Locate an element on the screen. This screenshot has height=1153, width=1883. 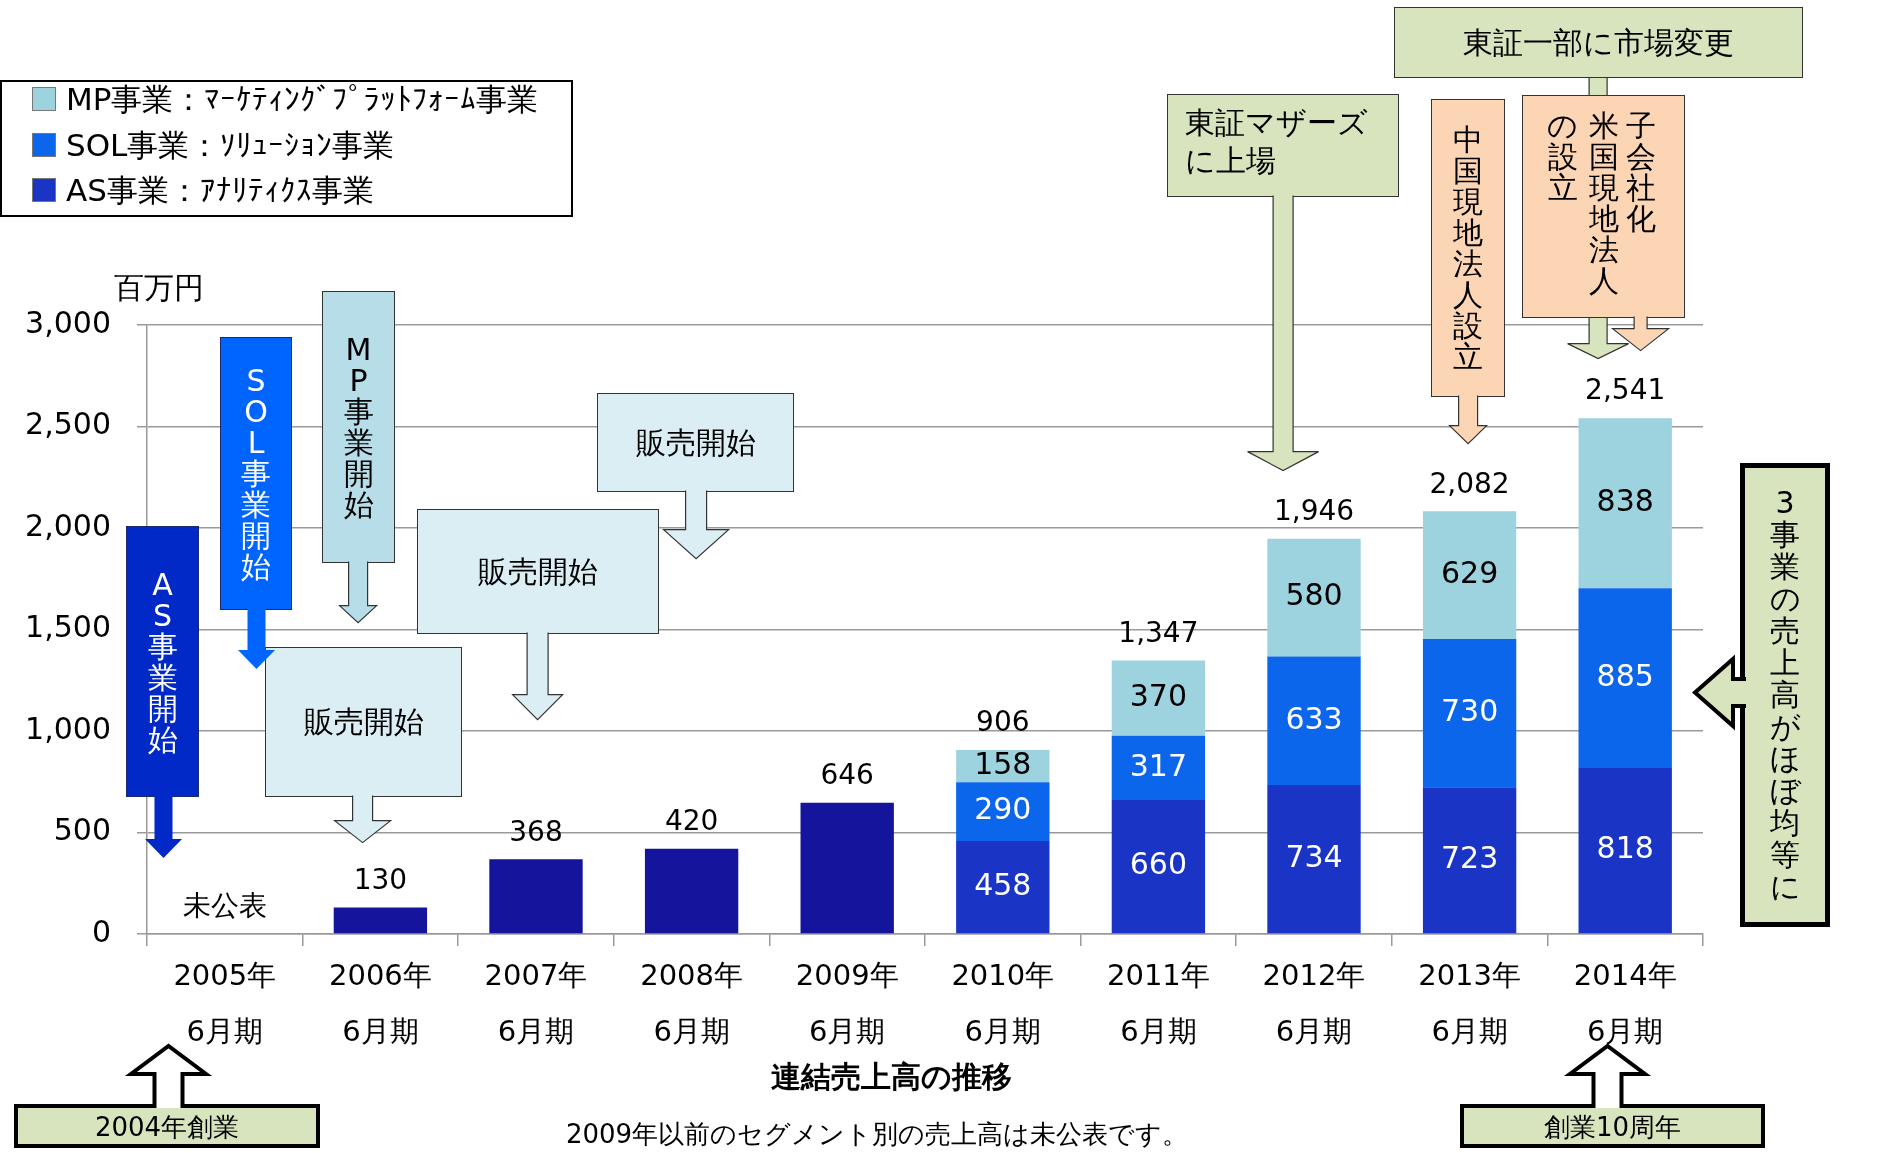
annotation: AS事業開始 is located at coordinates (162, 661).